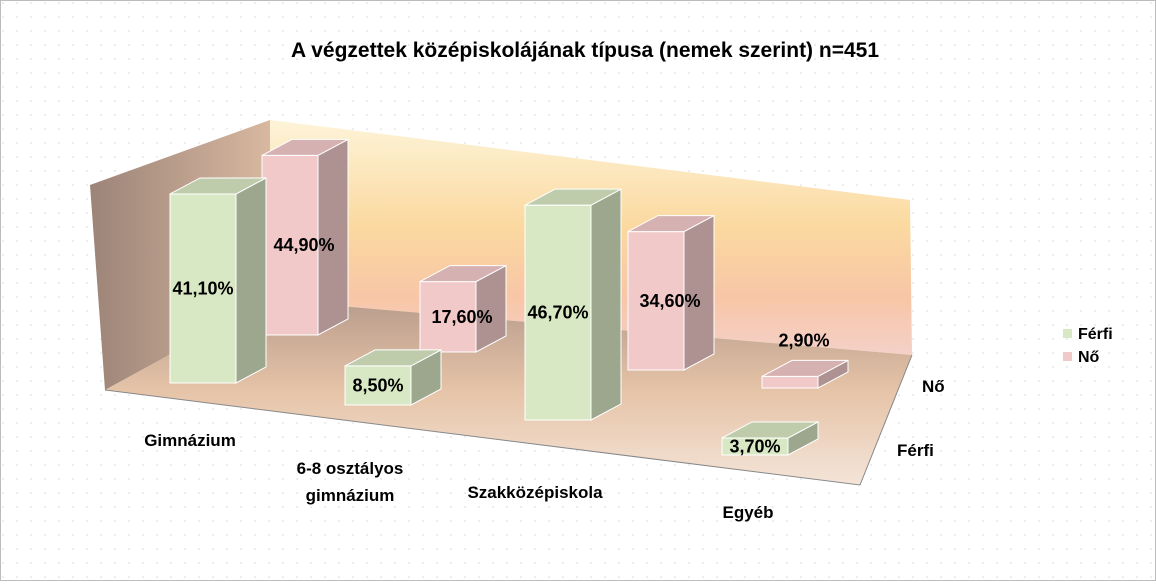 The width and height of the screenshot is (1156, 586). I want to click on x-tick-label: 6-8 osztályos gimnázium, so click(350, 482).